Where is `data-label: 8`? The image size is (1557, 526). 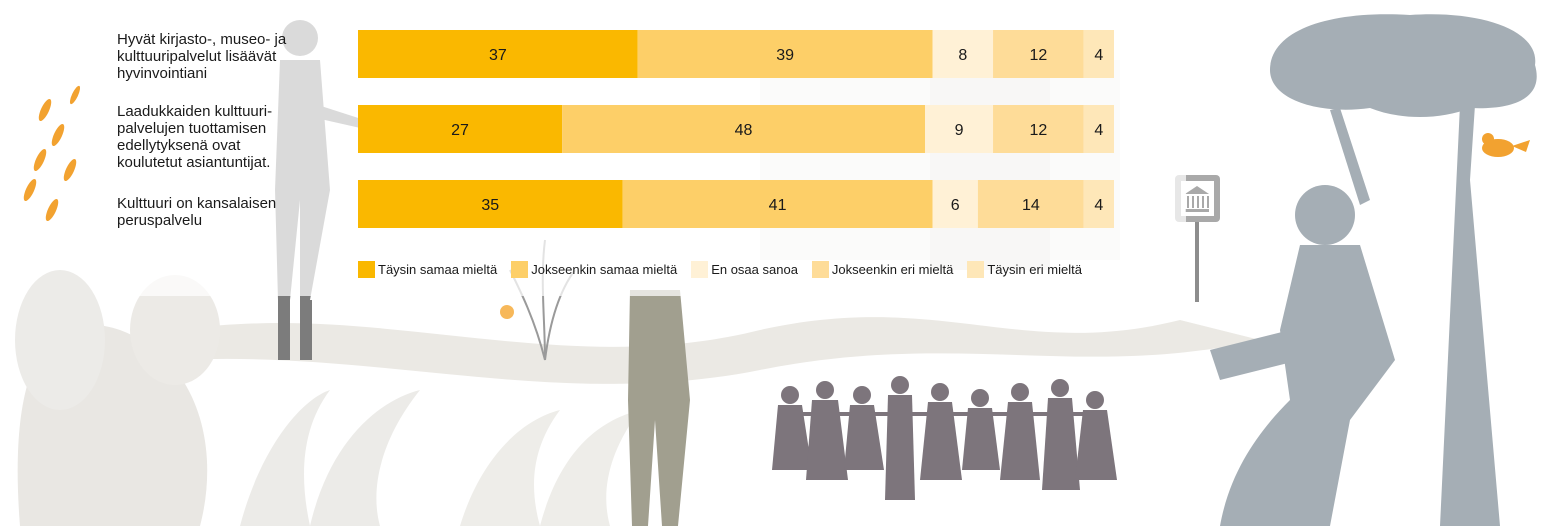 data-label: 8 is located at coordinates (962, 55).